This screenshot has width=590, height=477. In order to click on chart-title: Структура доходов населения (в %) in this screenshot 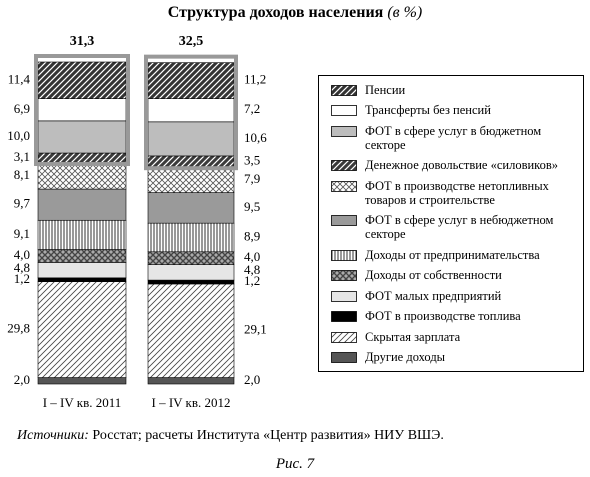, I will do `click(295, 12)`.